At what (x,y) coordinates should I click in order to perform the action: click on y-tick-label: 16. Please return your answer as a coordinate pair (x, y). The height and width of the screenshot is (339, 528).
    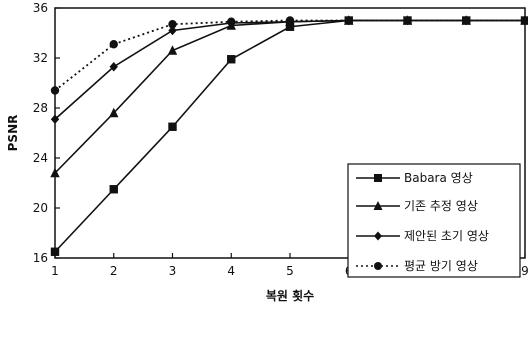
    Looking at the image, I should click on (40, 258).